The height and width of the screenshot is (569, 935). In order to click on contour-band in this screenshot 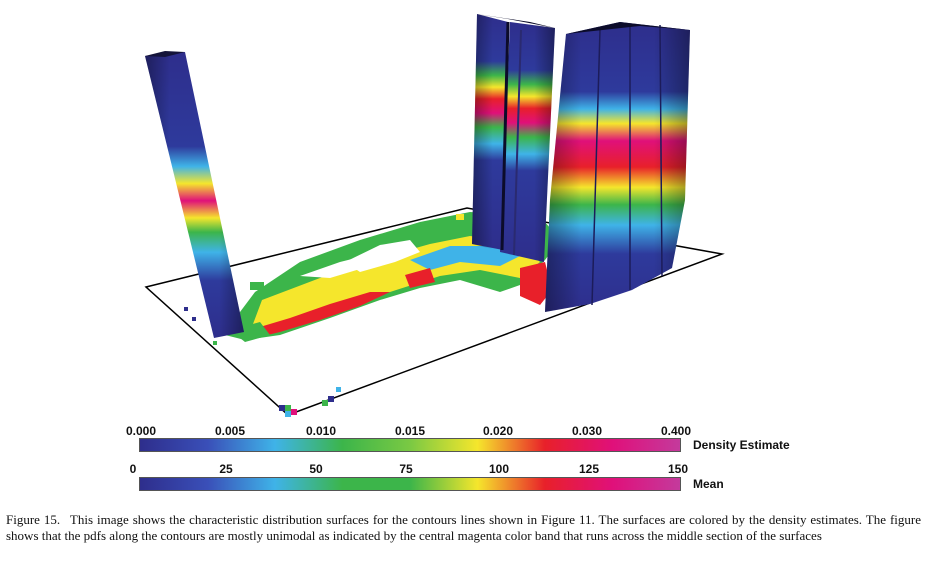, I will do `click(392, 277)`.